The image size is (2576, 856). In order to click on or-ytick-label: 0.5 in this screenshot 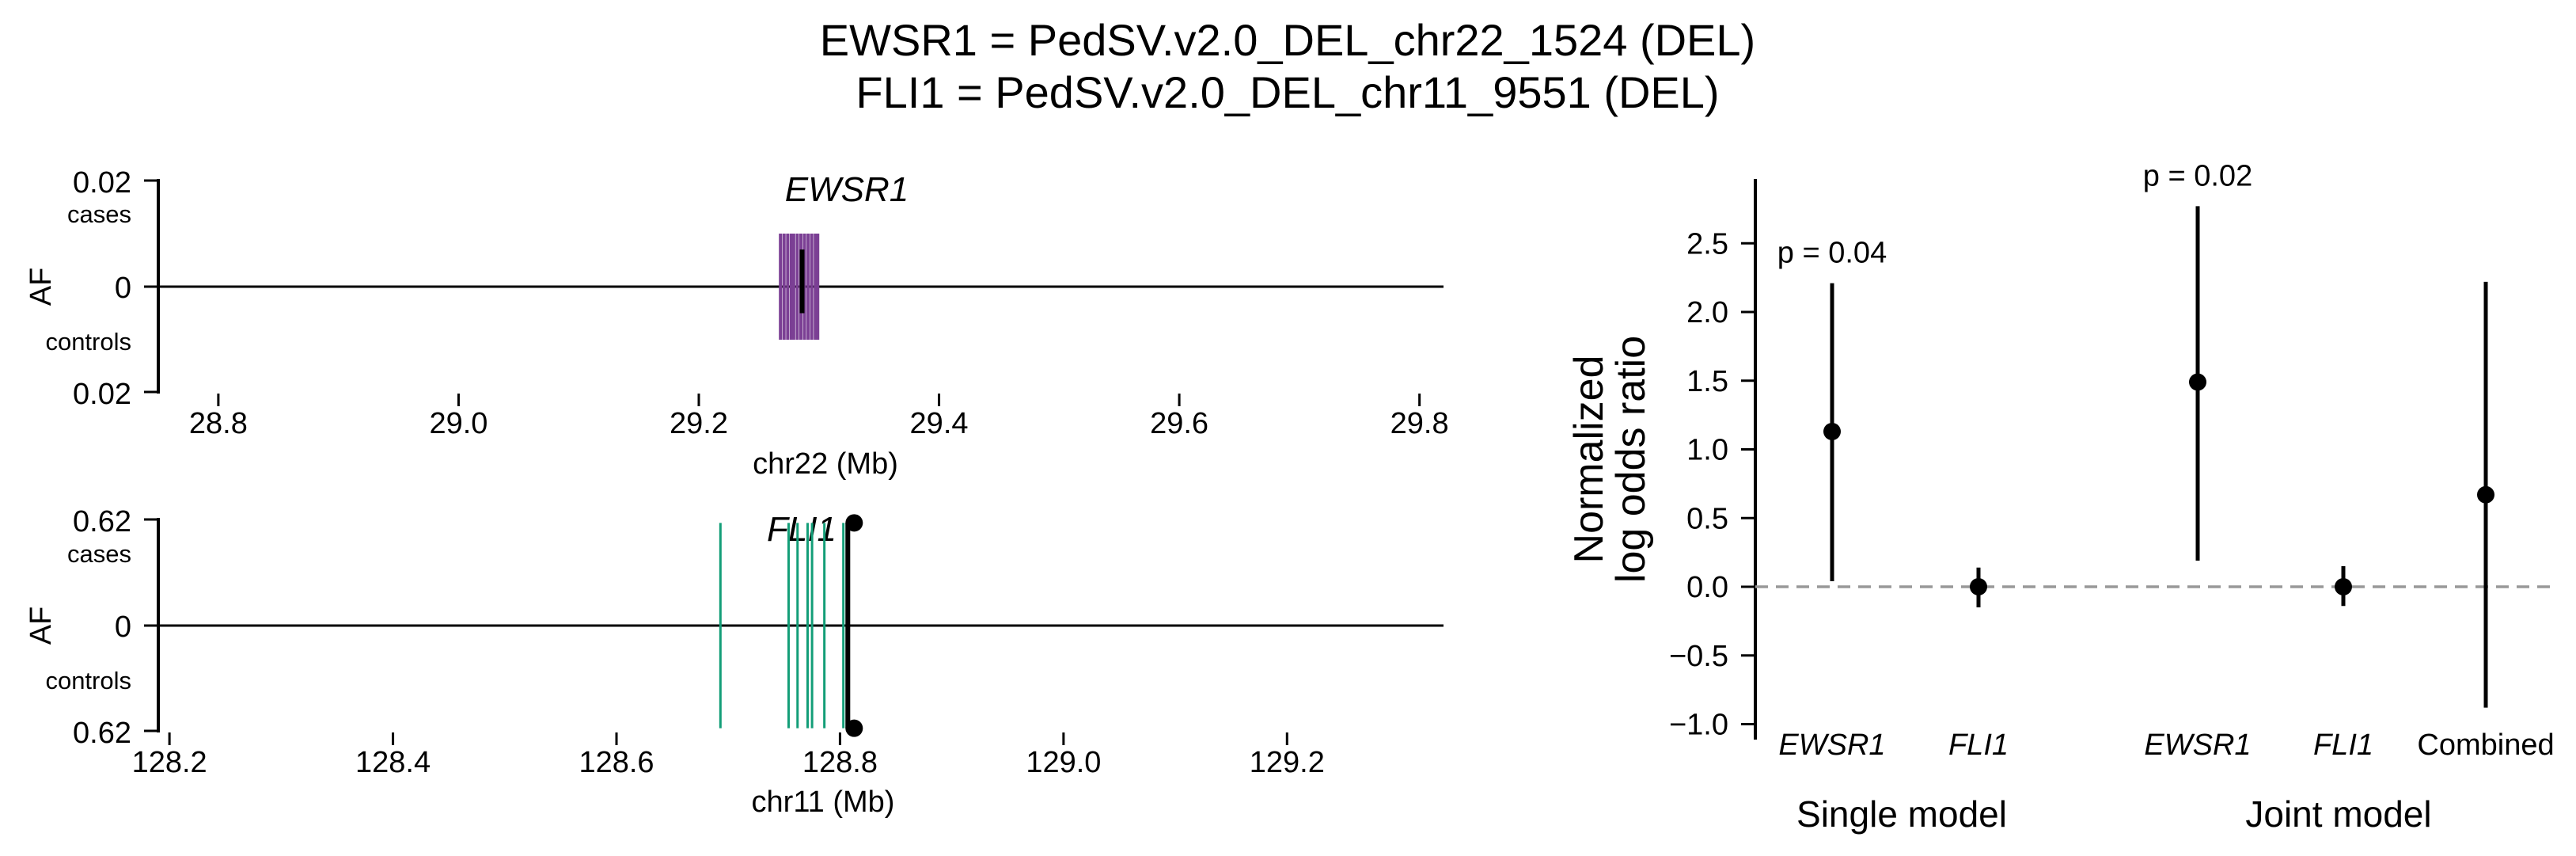, I will do `click(1707, 518)`.